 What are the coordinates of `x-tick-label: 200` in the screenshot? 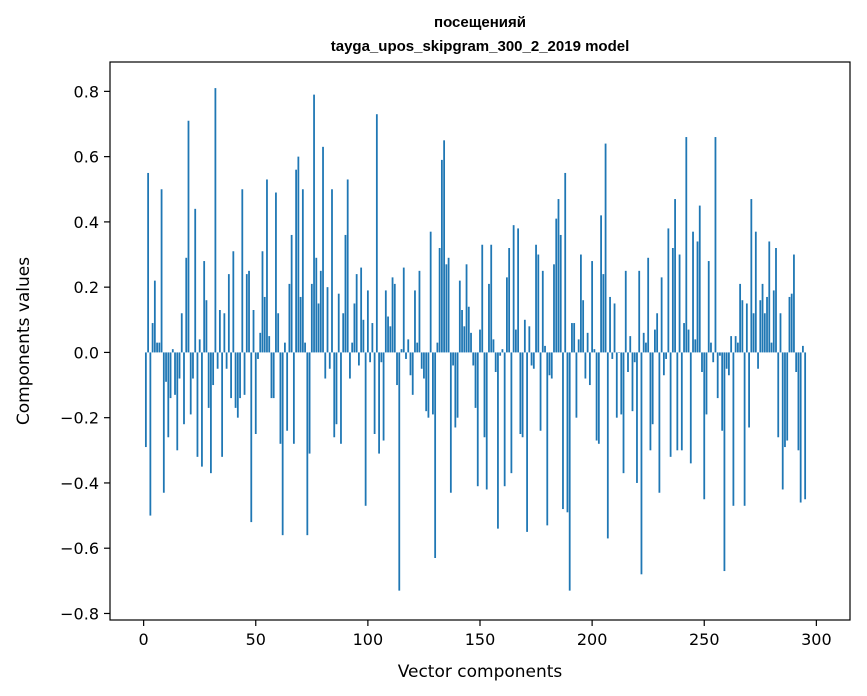 It's located at (592, 639).